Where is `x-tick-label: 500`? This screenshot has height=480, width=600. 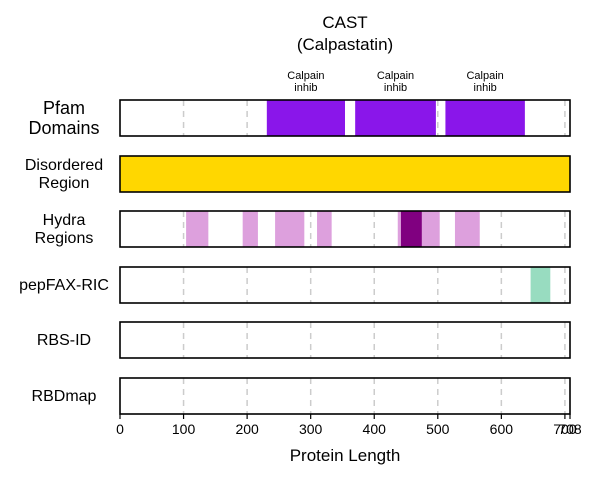 x-tick-label: 500 is located at coordinates (438, 429).